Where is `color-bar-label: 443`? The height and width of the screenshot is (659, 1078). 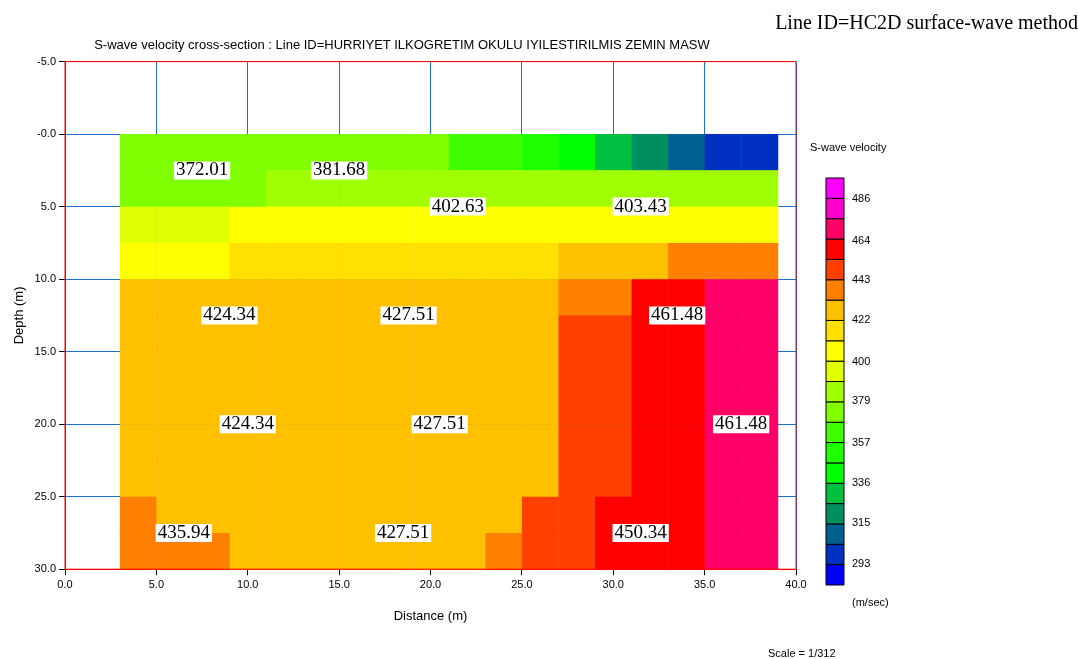 color-bar-label: 443 is located at coordinates (861, 279).